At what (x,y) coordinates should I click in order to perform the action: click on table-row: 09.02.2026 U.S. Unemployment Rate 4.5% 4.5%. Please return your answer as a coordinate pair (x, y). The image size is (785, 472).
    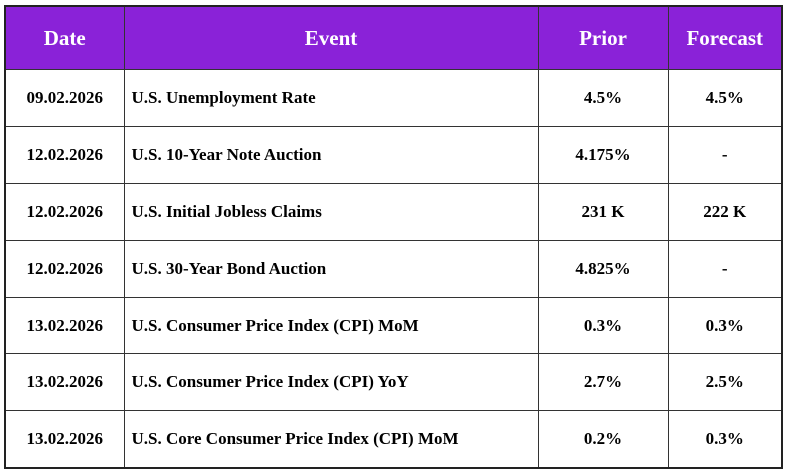
    Looking at the image, I should click on (393, 98).